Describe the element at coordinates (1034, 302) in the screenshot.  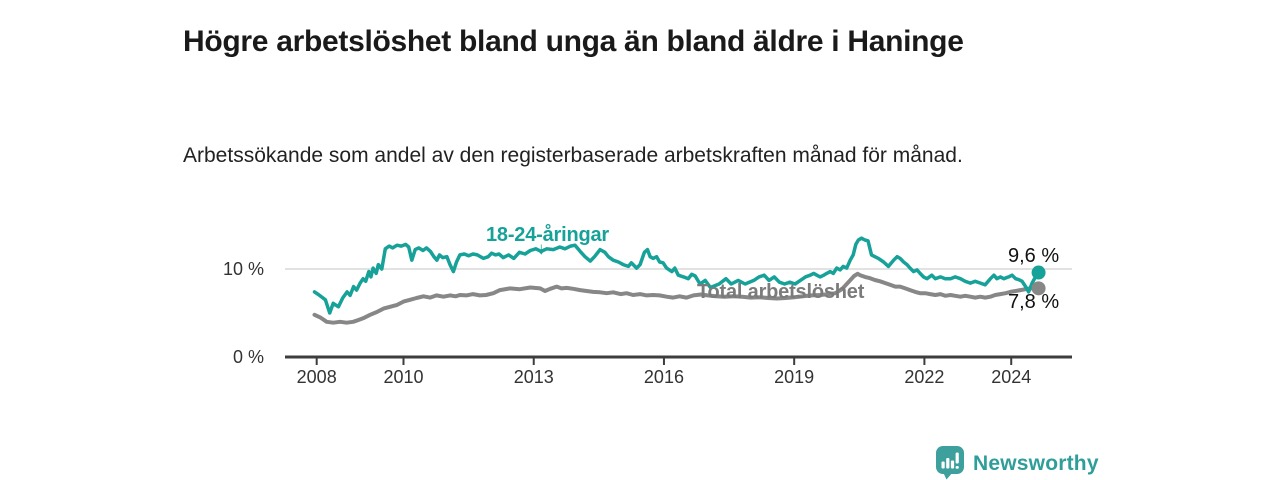
I see `end-value-total: 7,8 %` at that location.